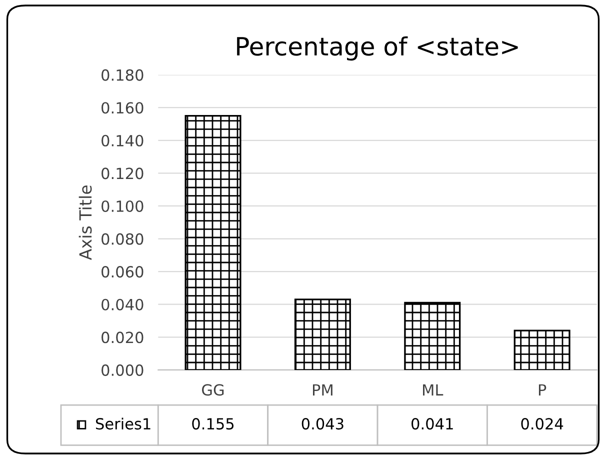 This screenshot has width=606, height=459. What do you see at coordinates (213, 390) in the screenshot?
I see `x-tick-label: GG` at bounding box center [213, 390].